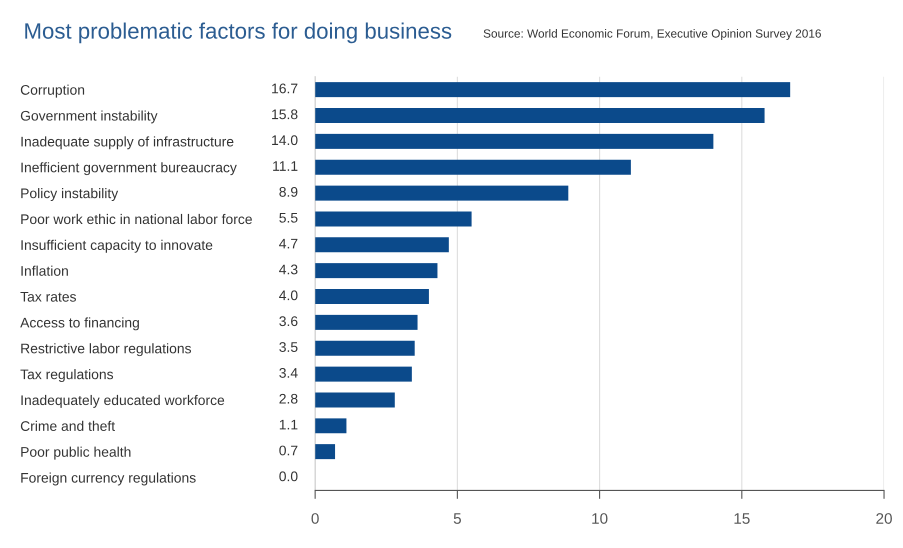 This screenshot has width=903, height=548. Describe the element at coordinates (285, 114) in the screenshot. I see `data-label: 15.8` at that location.